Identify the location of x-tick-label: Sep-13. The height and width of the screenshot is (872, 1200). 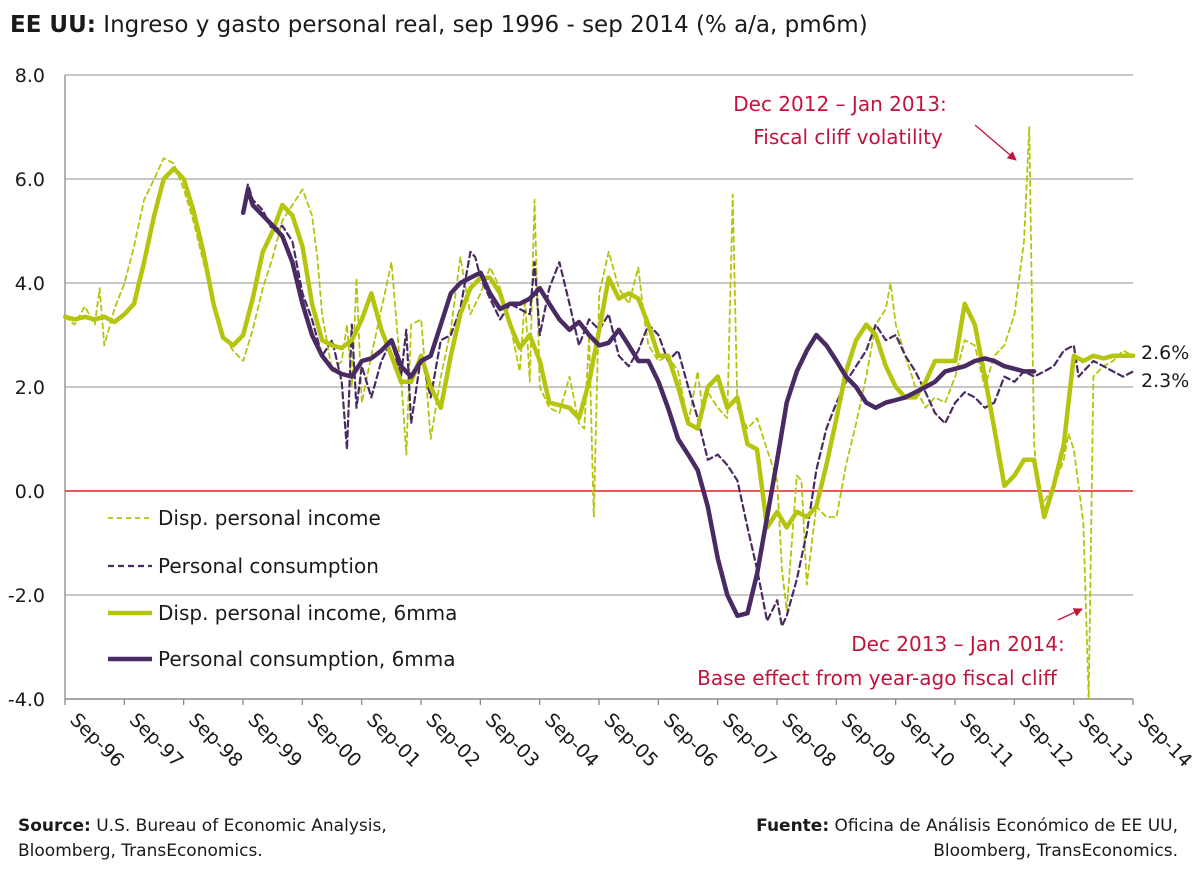
(1105, 740).